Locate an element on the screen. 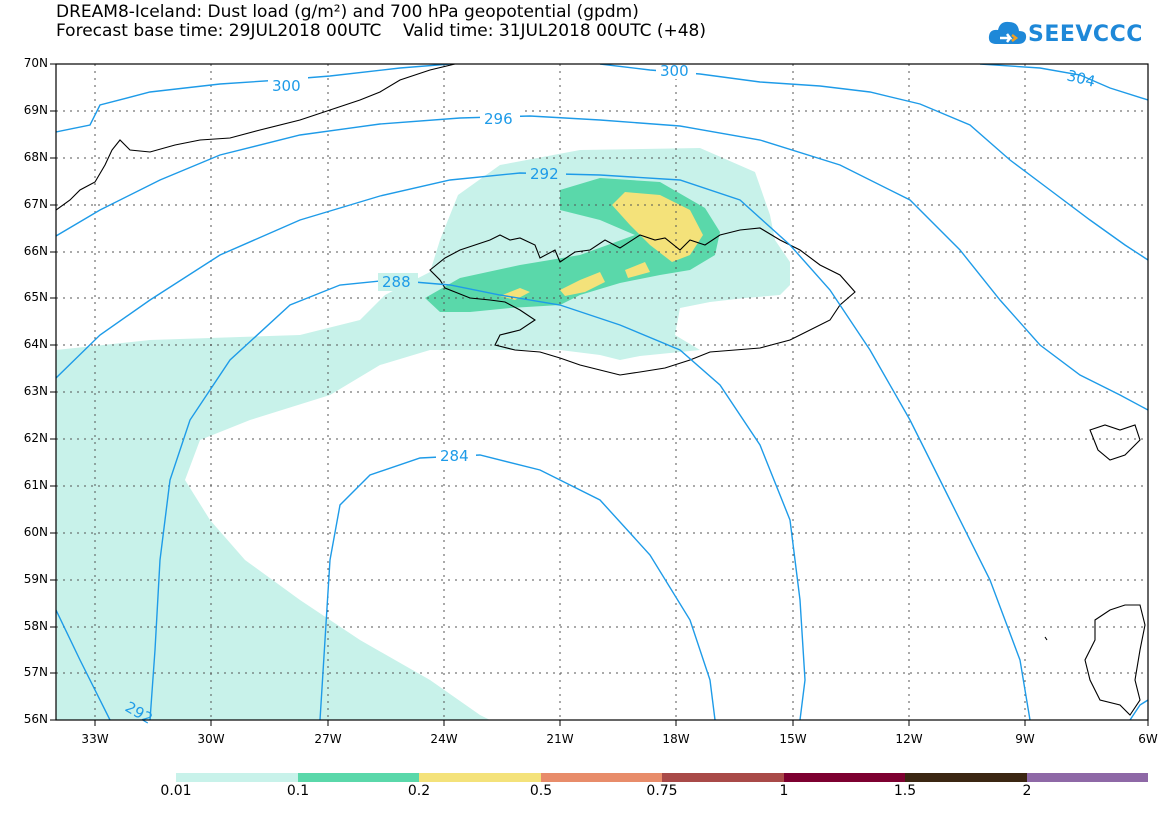  colorbar-label: 0.01 is located at coordinates (176, 791).